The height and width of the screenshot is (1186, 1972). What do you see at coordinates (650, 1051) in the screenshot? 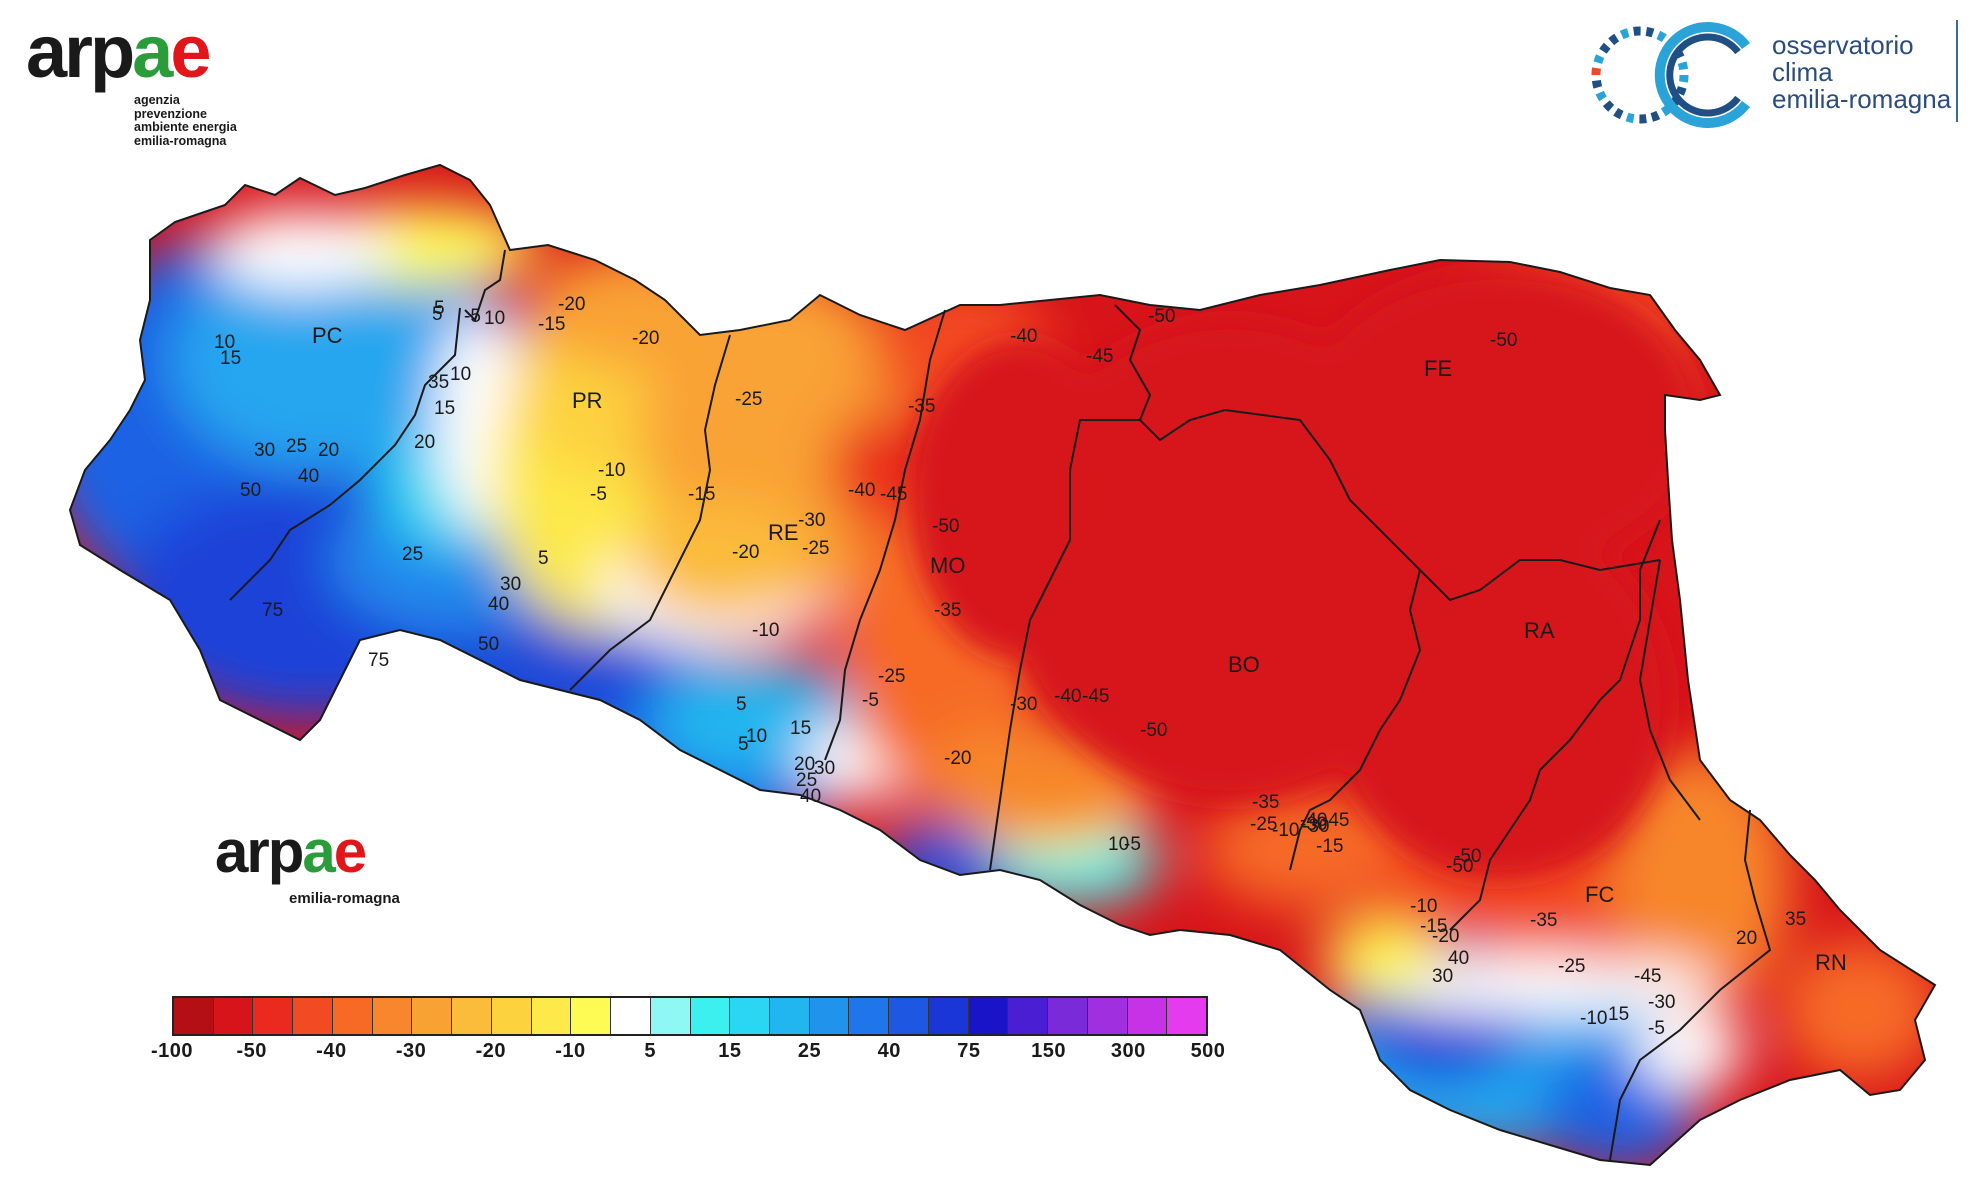
I see `legend-tick-label: 5` at bounding box center [650, 1051].